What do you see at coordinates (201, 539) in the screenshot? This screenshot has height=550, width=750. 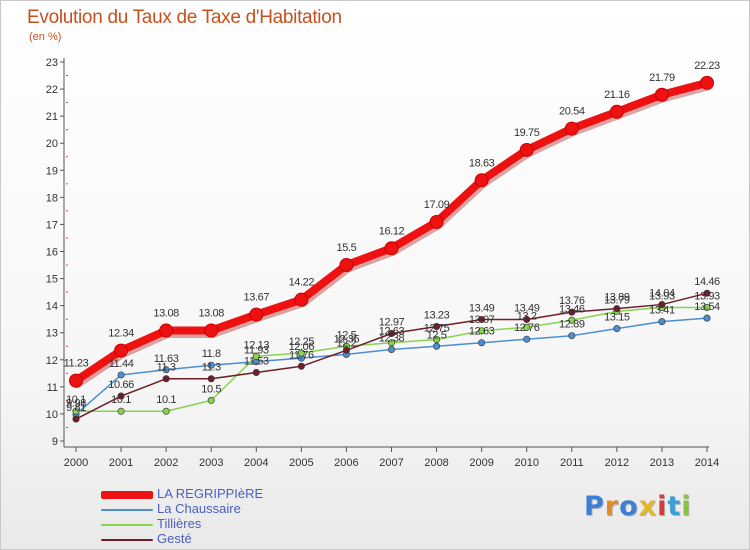 I see `legend-item: Gesté` at bounding box center [201, 539].